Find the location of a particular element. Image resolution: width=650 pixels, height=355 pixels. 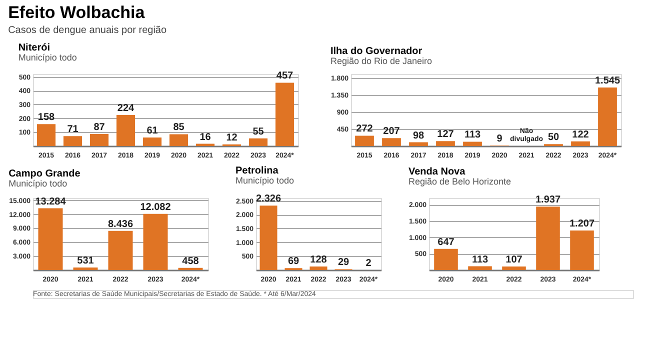

data-label: 128 is located at coordinates (319, 260).